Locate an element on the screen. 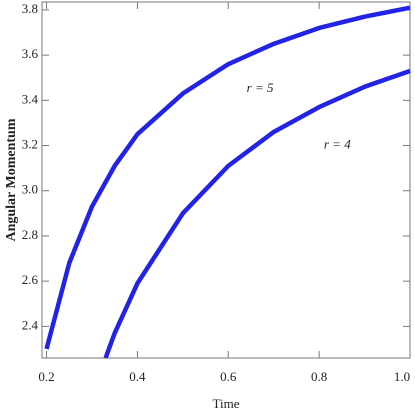 The height and width of the screenshot is (416, 415). x-tick-label: 0.2 is located at coordinates (46, 376).